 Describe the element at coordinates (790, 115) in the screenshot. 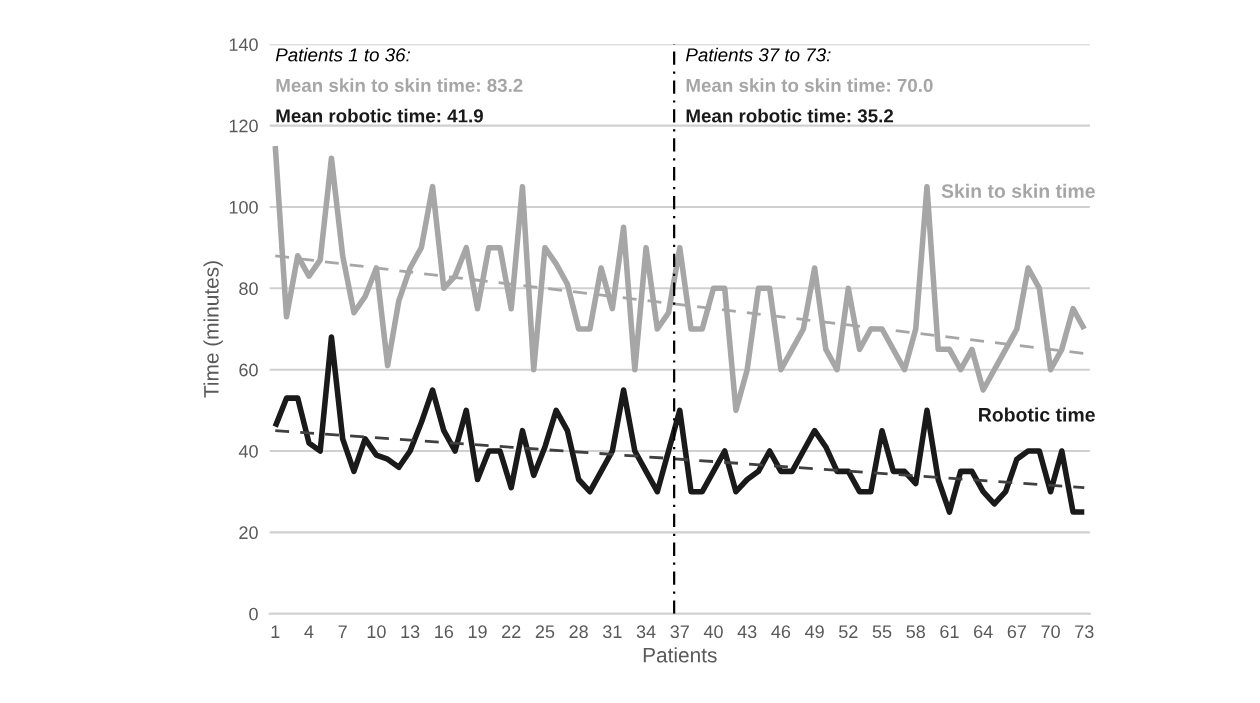

I see `annotation: Mean robotic time: 35.2` at that location.